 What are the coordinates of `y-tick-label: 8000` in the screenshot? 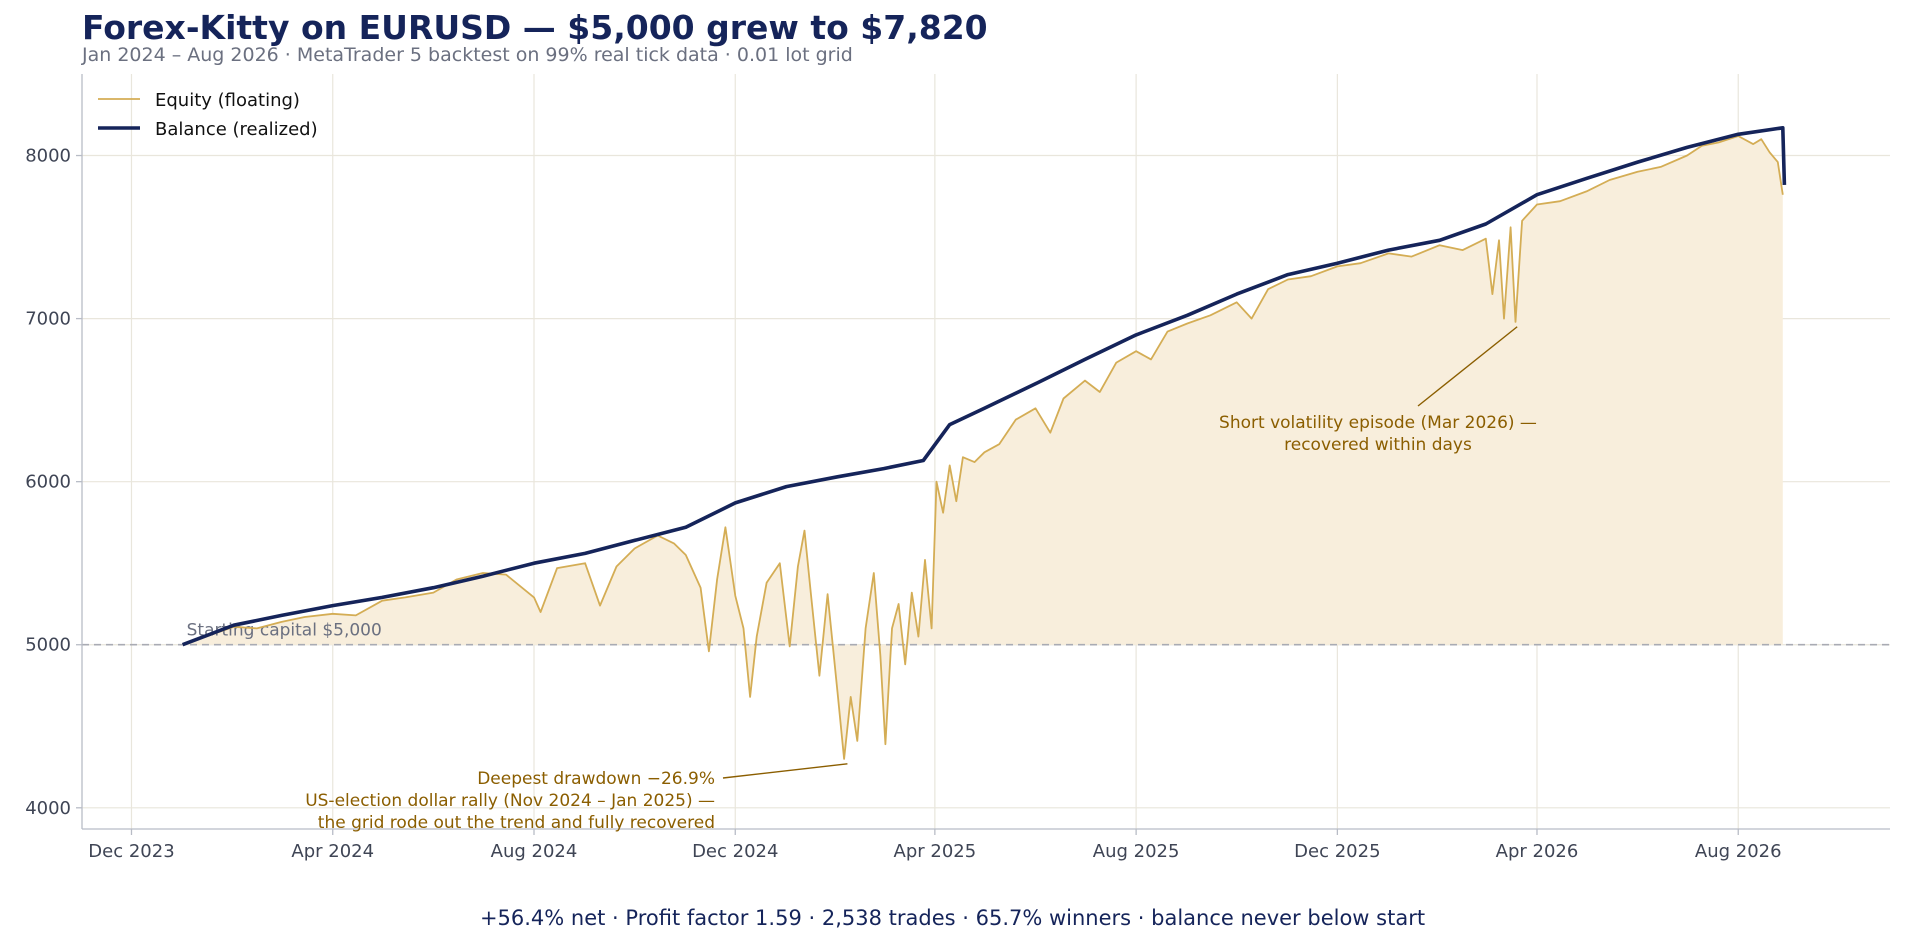 It's located at (48, 156).